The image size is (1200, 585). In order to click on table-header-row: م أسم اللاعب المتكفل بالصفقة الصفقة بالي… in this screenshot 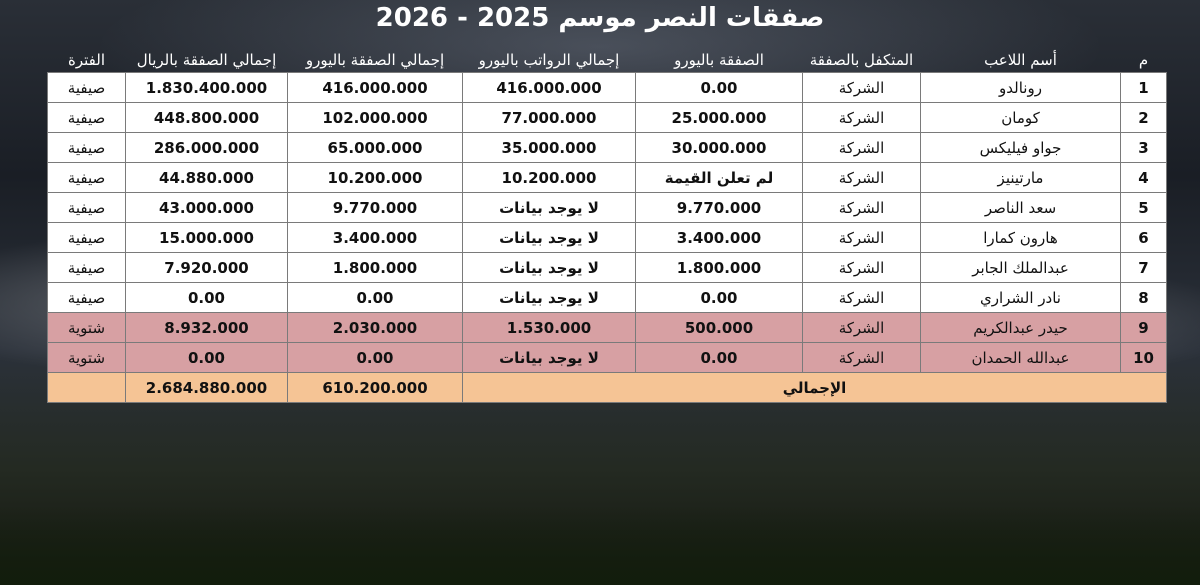, I will do `click(607, 60)`.